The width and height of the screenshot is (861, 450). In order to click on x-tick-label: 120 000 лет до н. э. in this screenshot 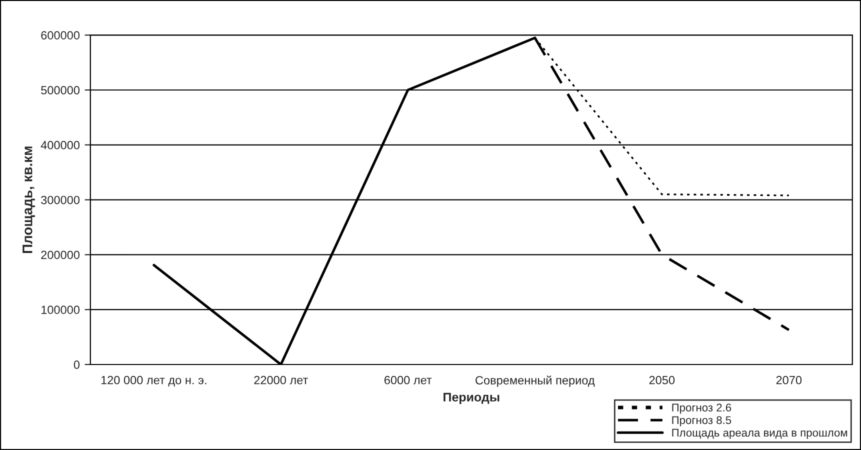, I will do `click(153, 381)`.